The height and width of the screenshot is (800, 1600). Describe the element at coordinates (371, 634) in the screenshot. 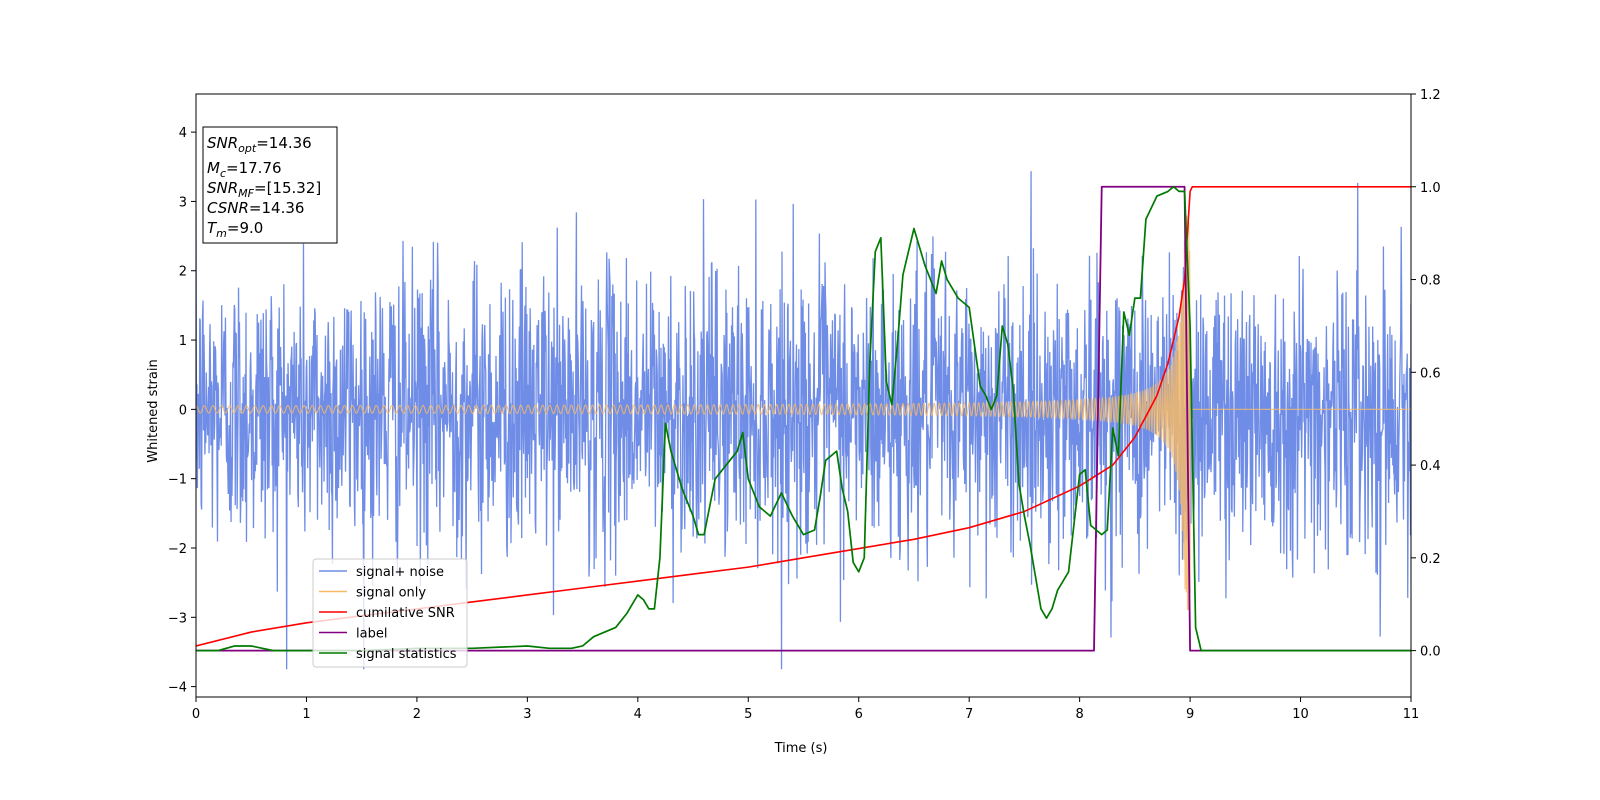

I see `legend-label-label: label` at that location.